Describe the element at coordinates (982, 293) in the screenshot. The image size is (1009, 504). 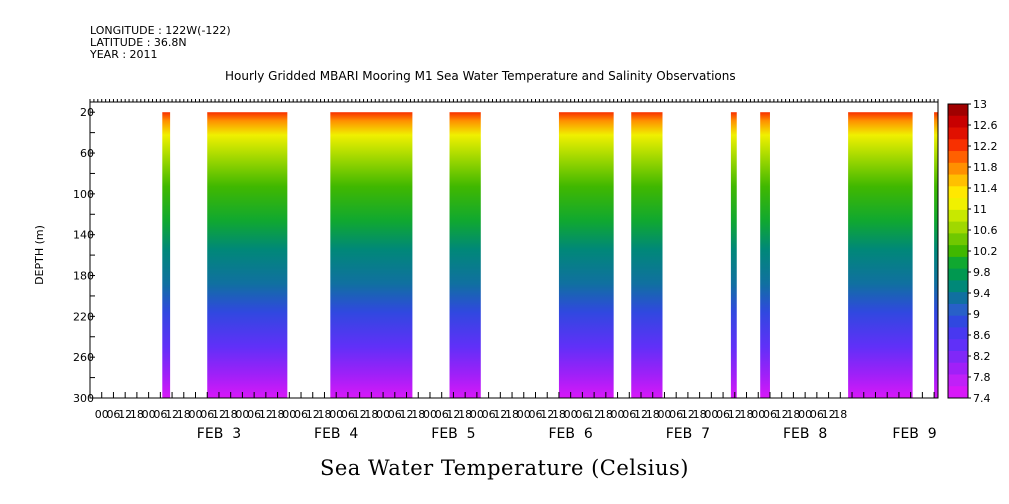
I see `colorbar-label: 9.4` at that location.